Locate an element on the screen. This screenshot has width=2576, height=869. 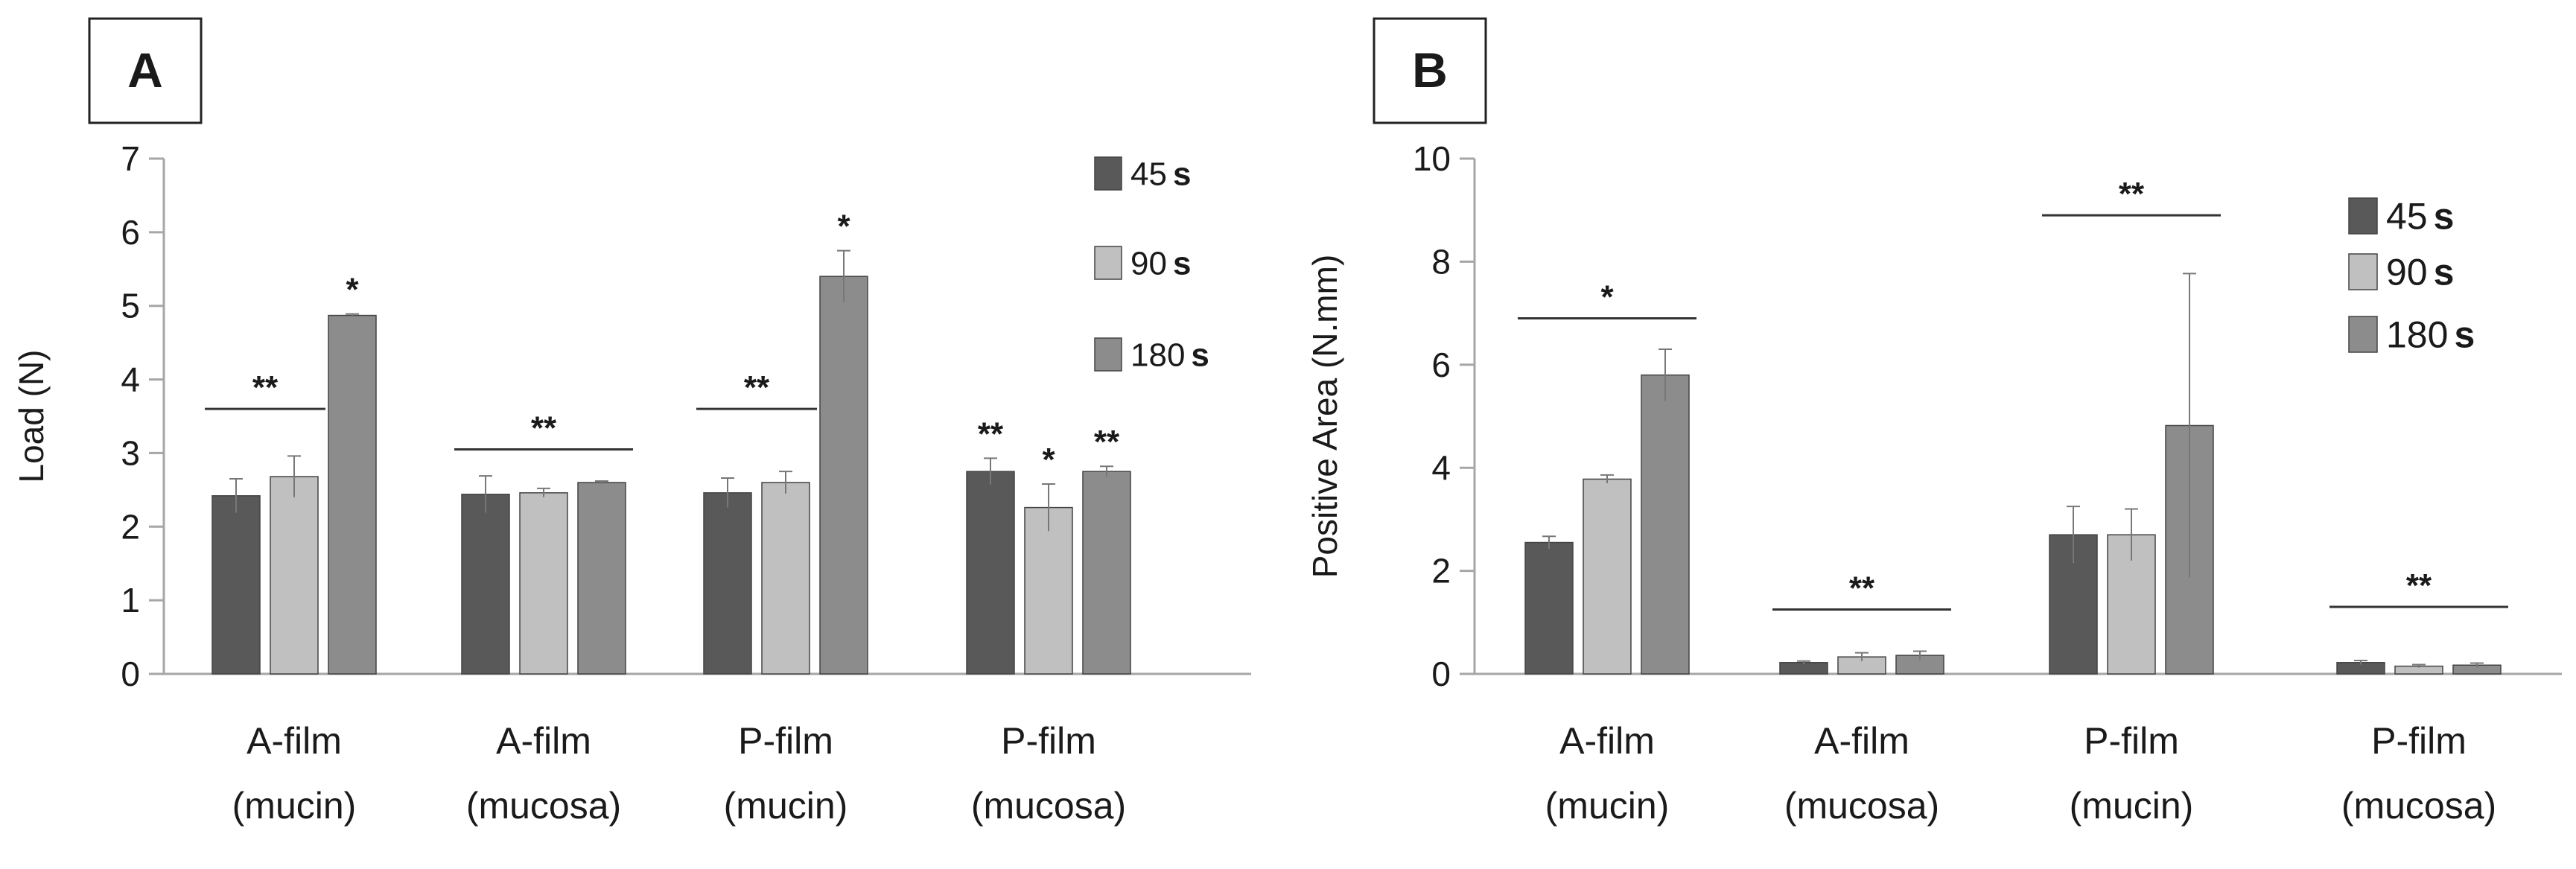
panel-label: A is located at coordinates (145, 70).